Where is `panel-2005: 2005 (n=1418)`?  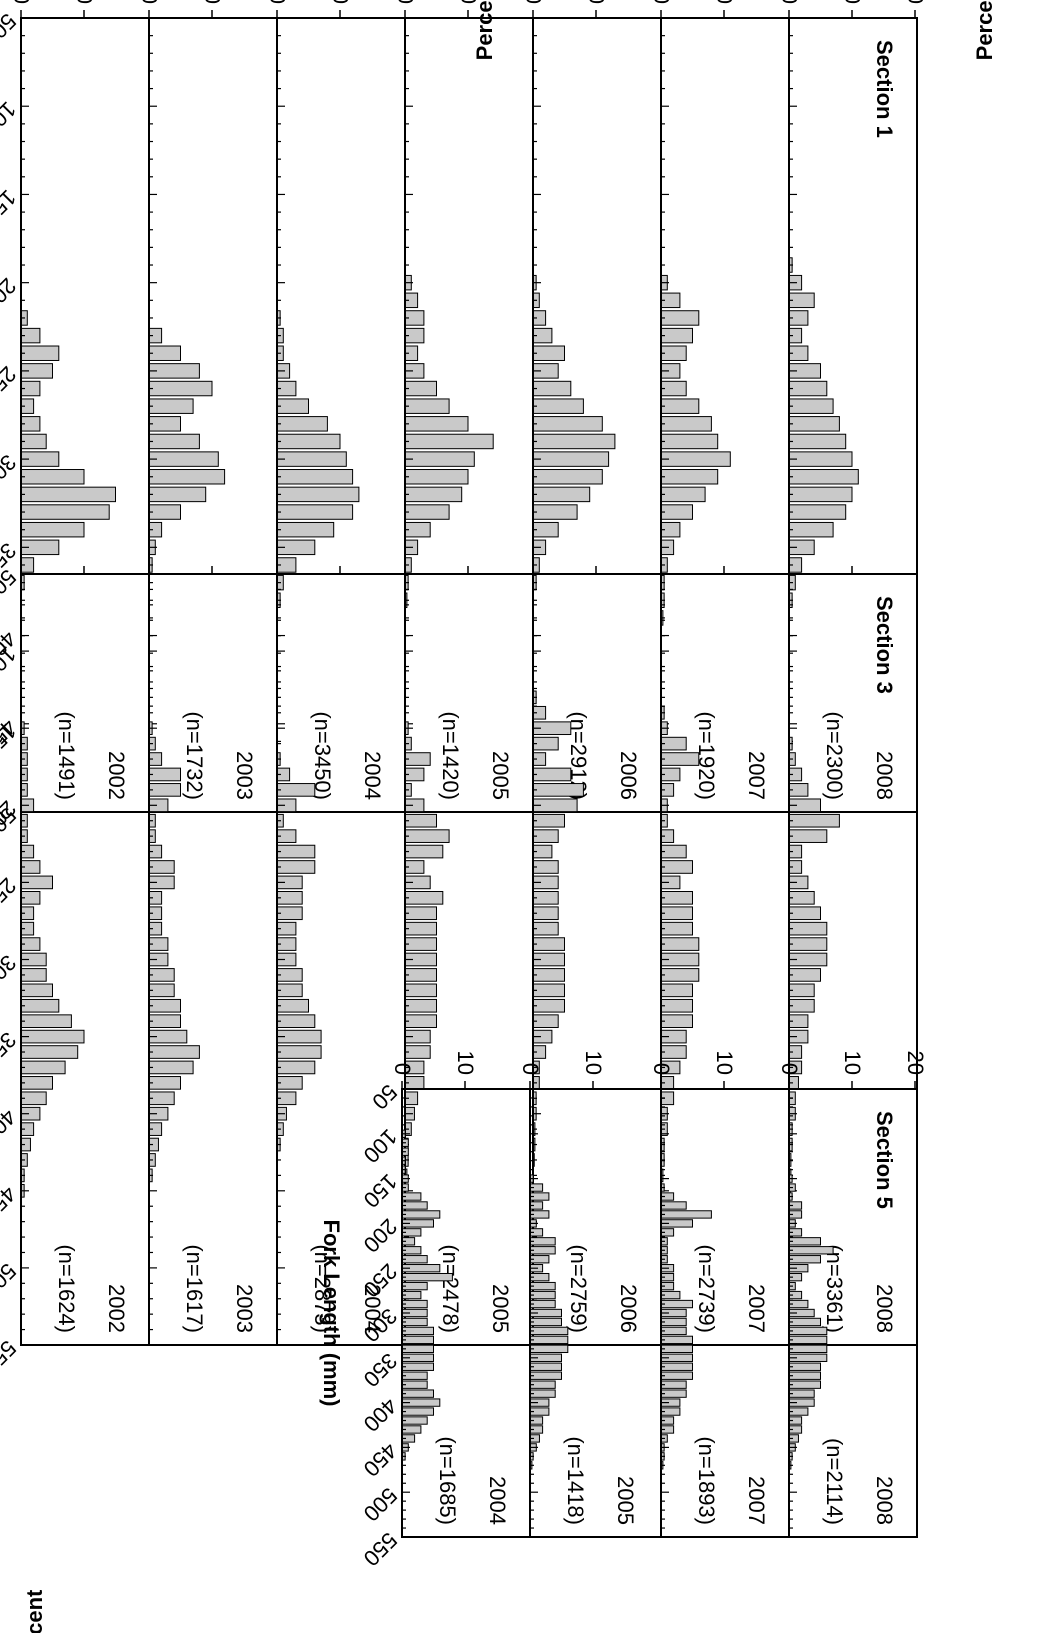
panel-2005: 2005 (n=1418) is located at coordinates (583, 1313).